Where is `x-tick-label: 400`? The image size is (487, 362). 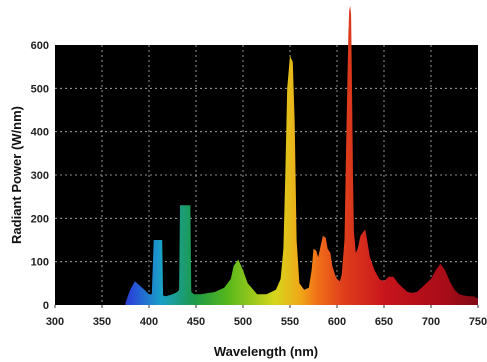
x-tick-label: 400 is located at coordinates (149, 322).